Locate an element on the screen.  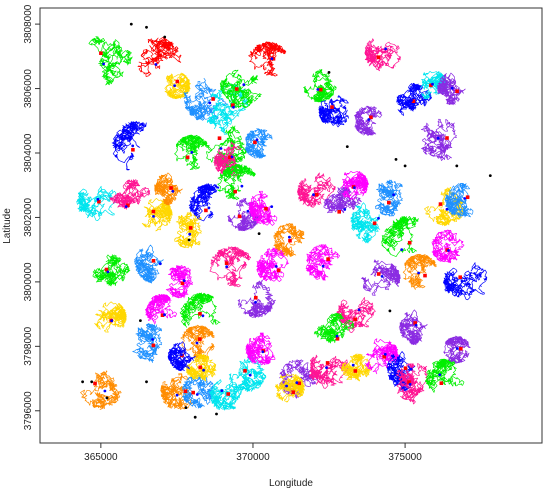
y-tick-label: 3796000 is located at coordinates (28, 410).